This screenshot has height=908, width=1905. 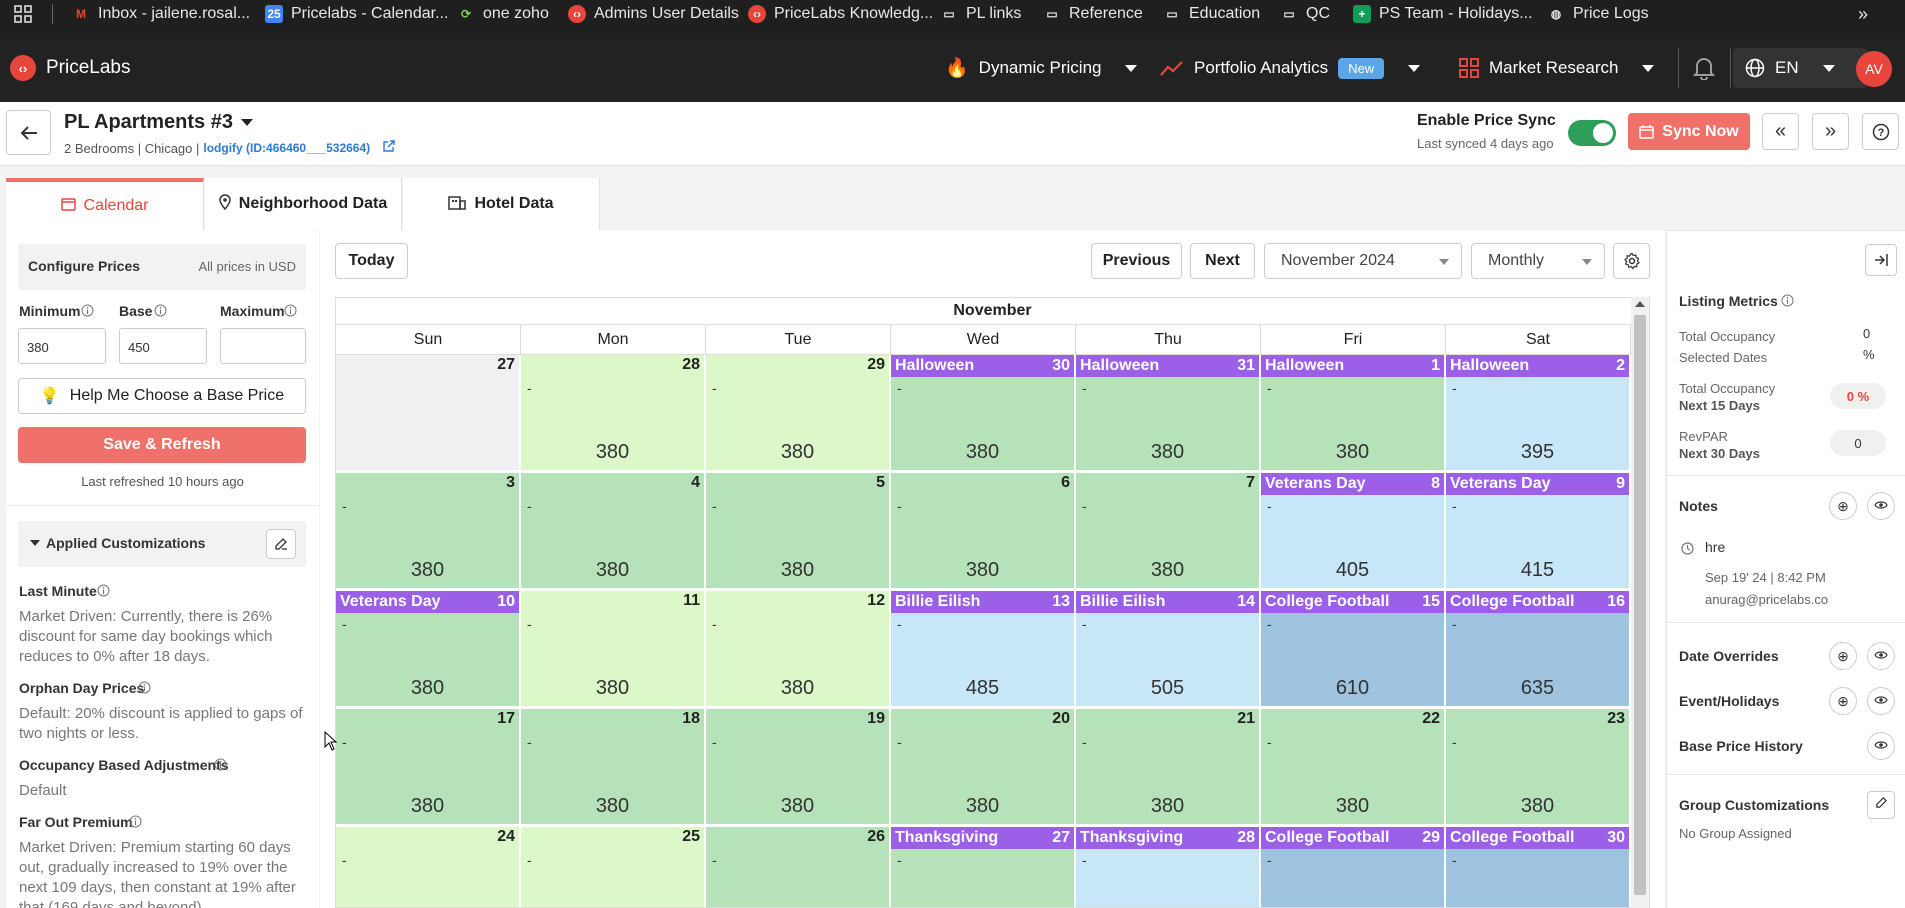 I want to click on event-banner: Billie Eilish 14, so click(x=1167, y=602).